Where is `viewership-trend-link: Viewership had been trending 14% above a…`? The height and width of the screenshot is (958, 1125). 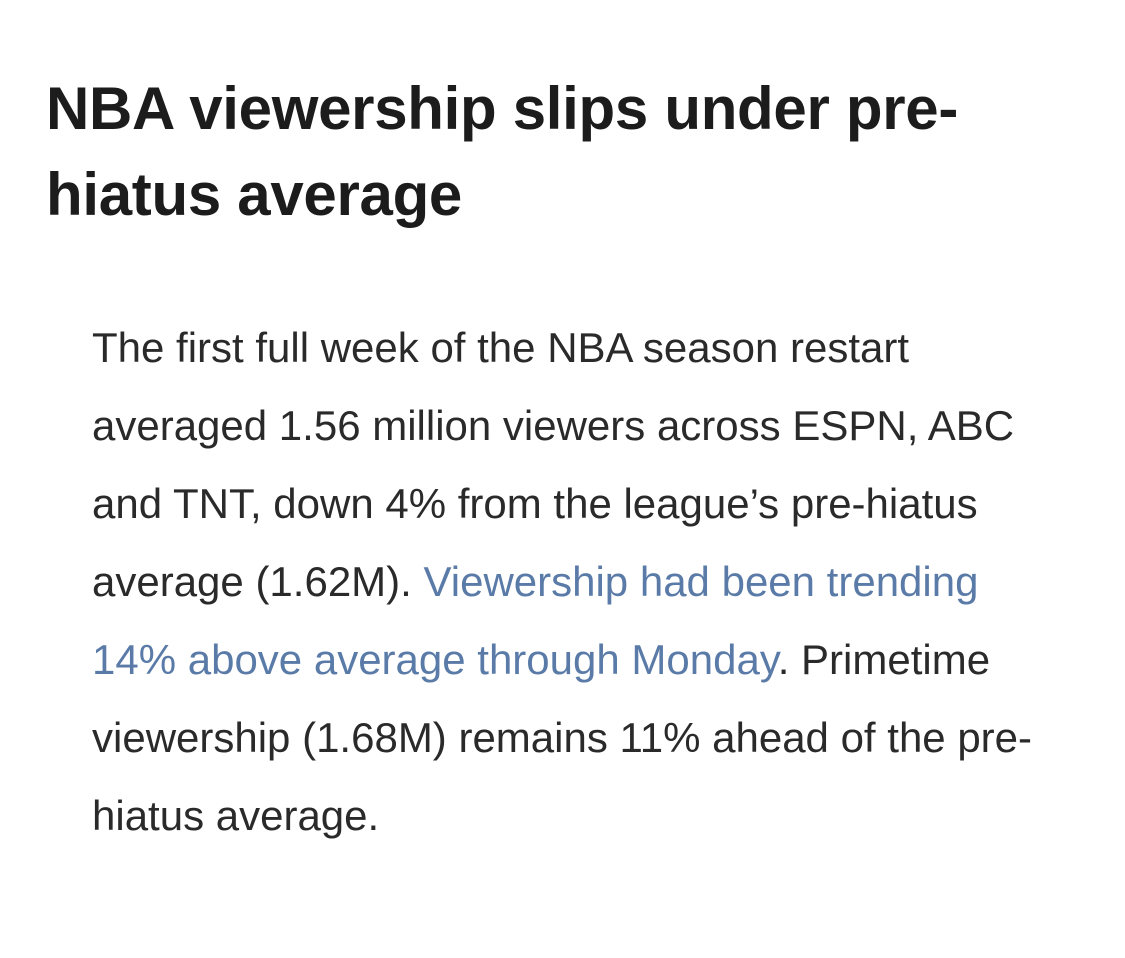
viewership-trend-link: Viewership had been trending 14% above a… is located at coordinates (535, 620).